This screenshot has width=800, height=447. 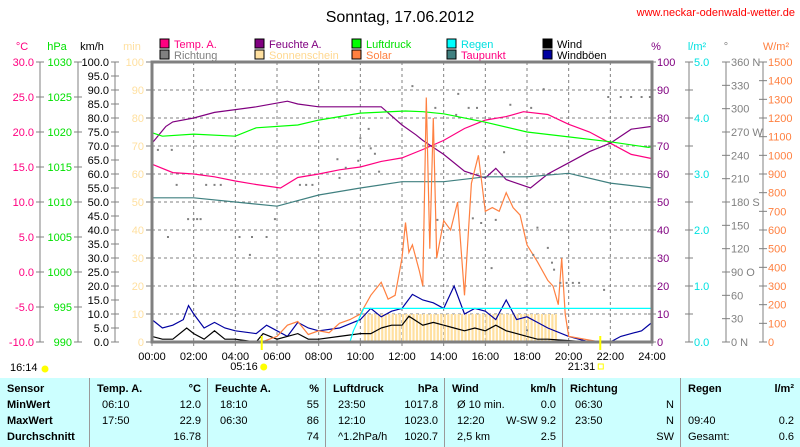 I want to click on tick-label-solar: 700, so click(x=777, y=212).